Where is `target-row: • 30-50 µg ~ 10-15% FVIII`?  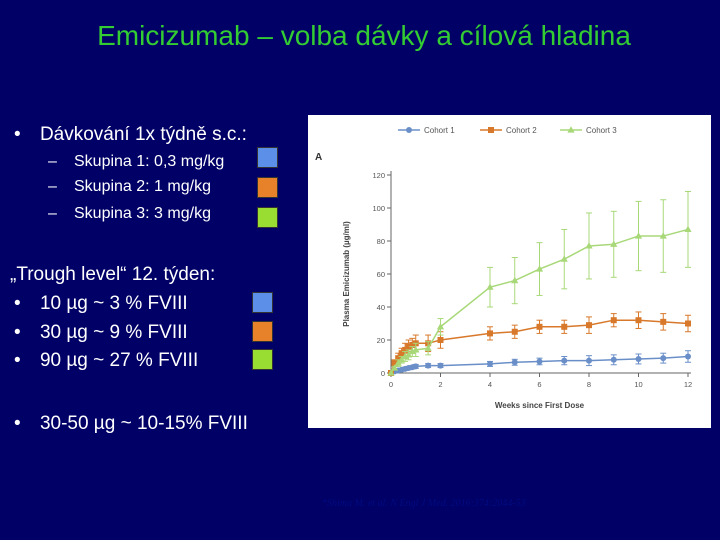
target-row: • 30-50 µg ~ 10-15% FVIII is located at coordinates (131, 424).